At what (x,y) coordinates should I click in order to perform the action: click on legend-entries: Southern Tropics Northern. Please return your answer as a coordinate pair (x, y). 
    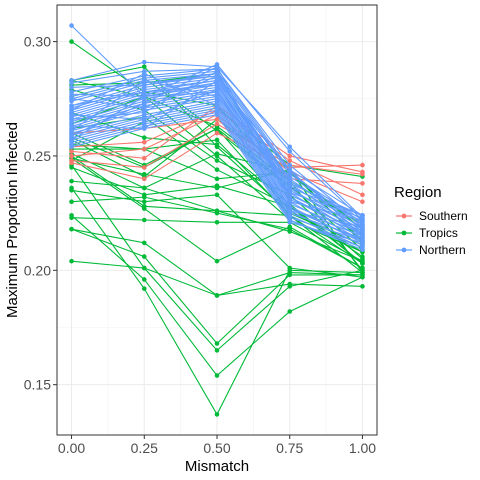
    Looking at the image, I should click on (432, 233).